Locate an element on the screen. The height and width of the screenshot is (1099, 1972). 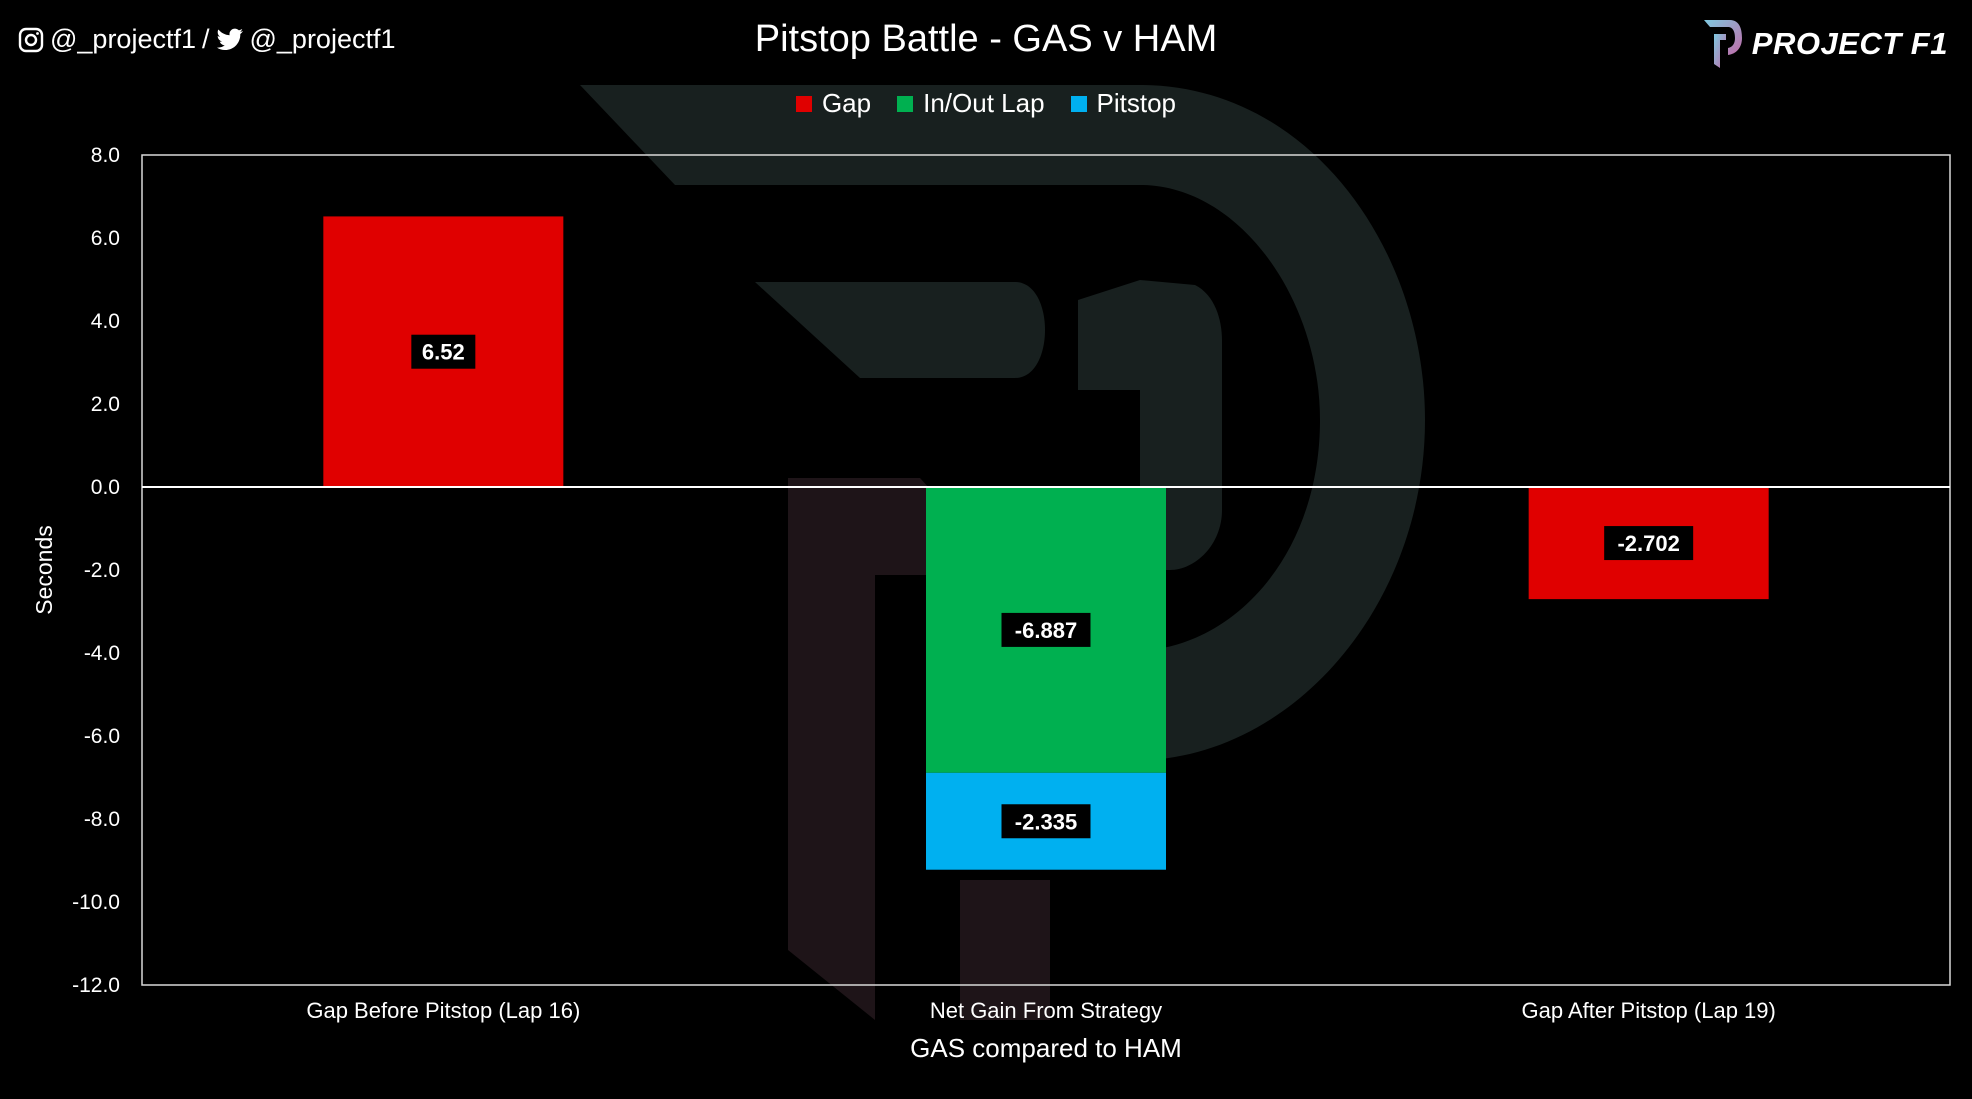
y-tick-label: -6.0 is located at coordinates (102, 736).